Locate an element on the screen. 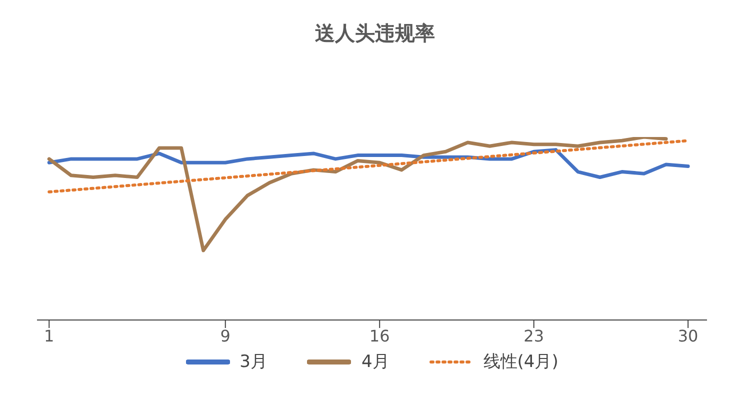 The width and height of the screenshot is (750, 393). legend-label: 3月 is located at coordinates (254, 362).